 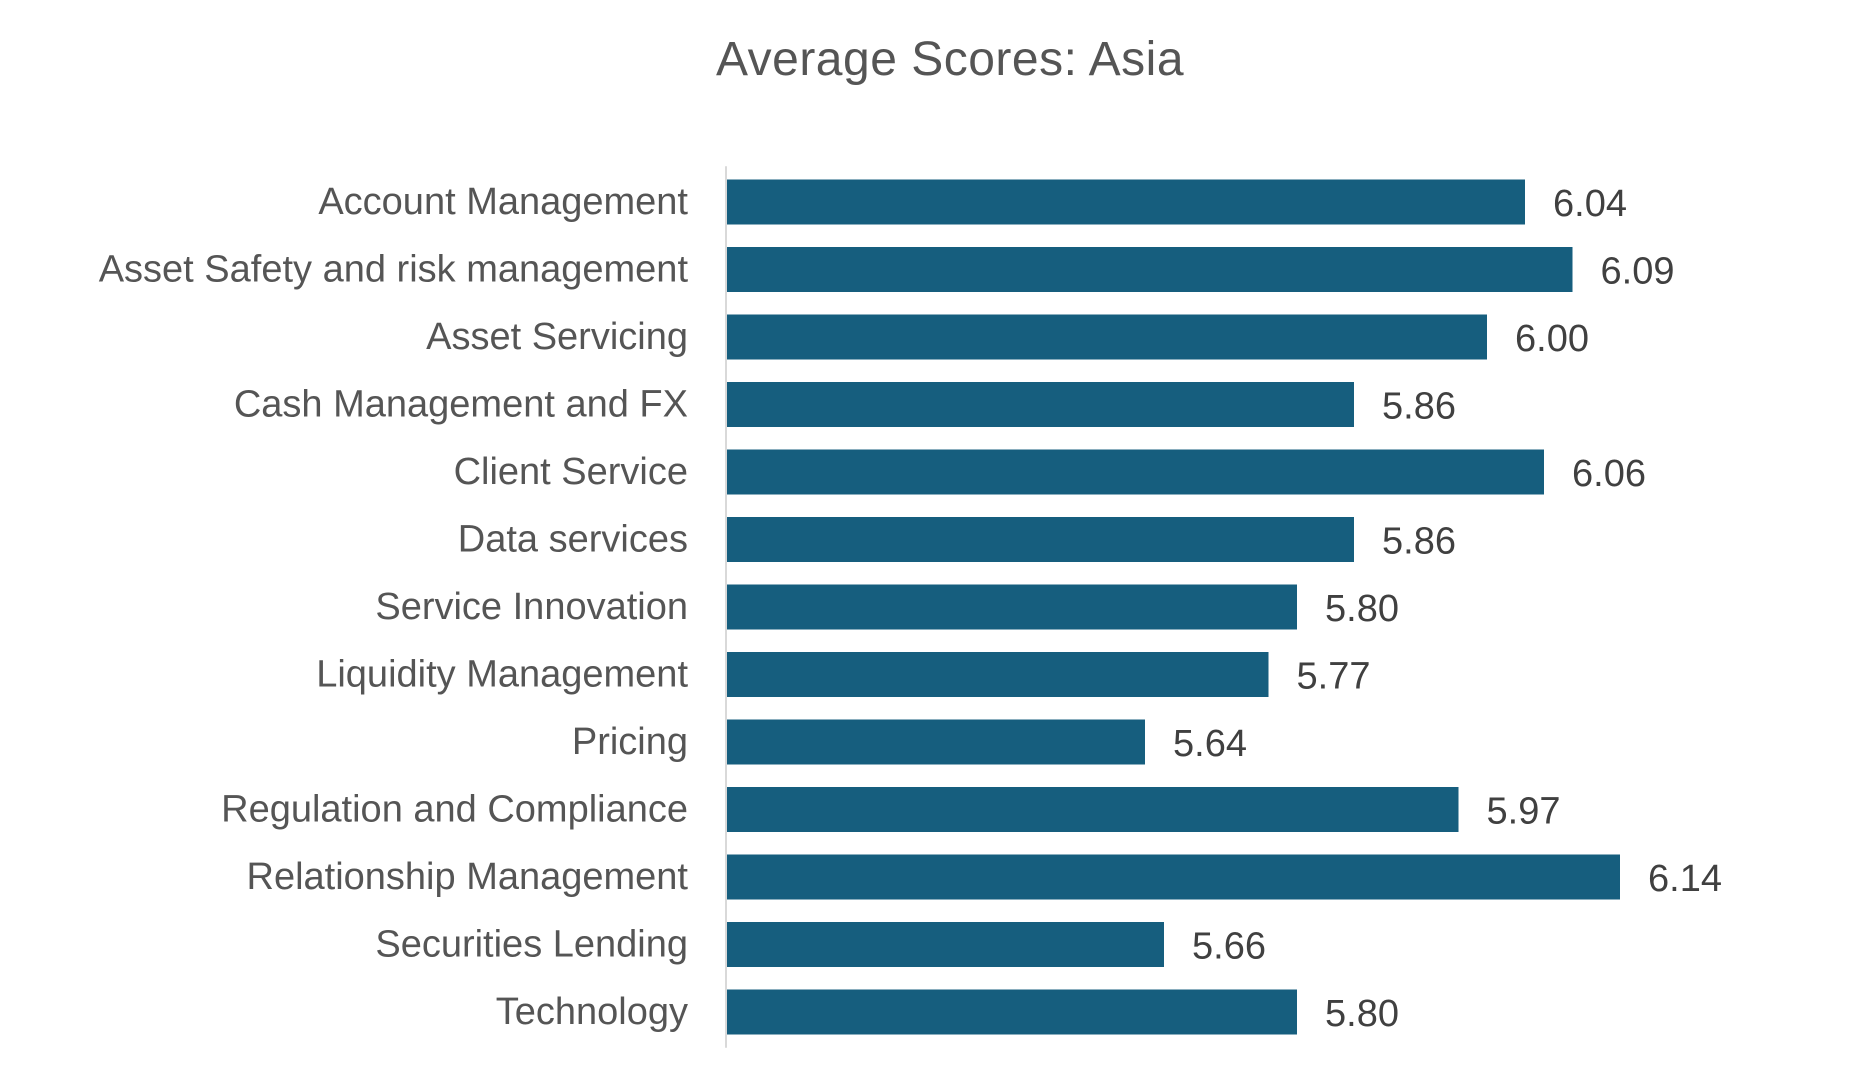 I want to click on value-label-regulation-and-compliance: 5.97, so click(x=1524, y=812).